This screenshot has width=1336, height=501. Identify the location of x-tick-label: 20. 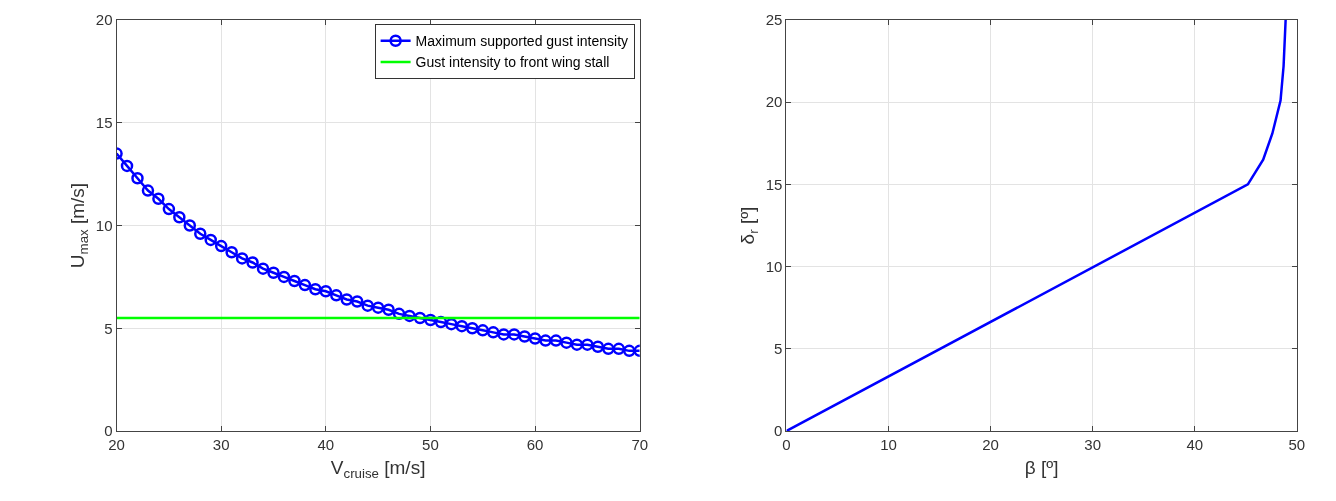
(990, 444).